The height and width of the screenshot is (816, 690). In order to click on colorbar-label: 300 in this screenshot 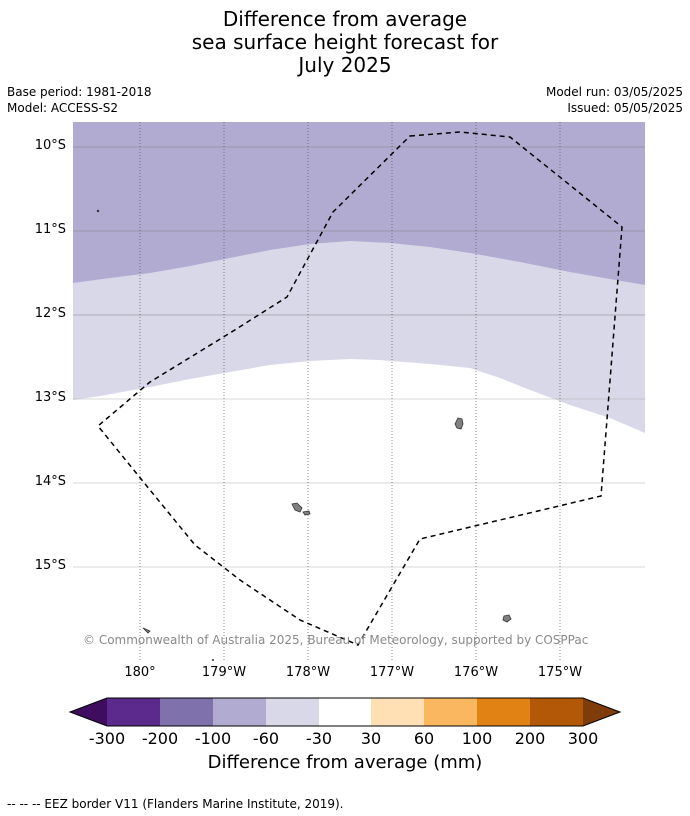, I will do `click(583, 738)`.